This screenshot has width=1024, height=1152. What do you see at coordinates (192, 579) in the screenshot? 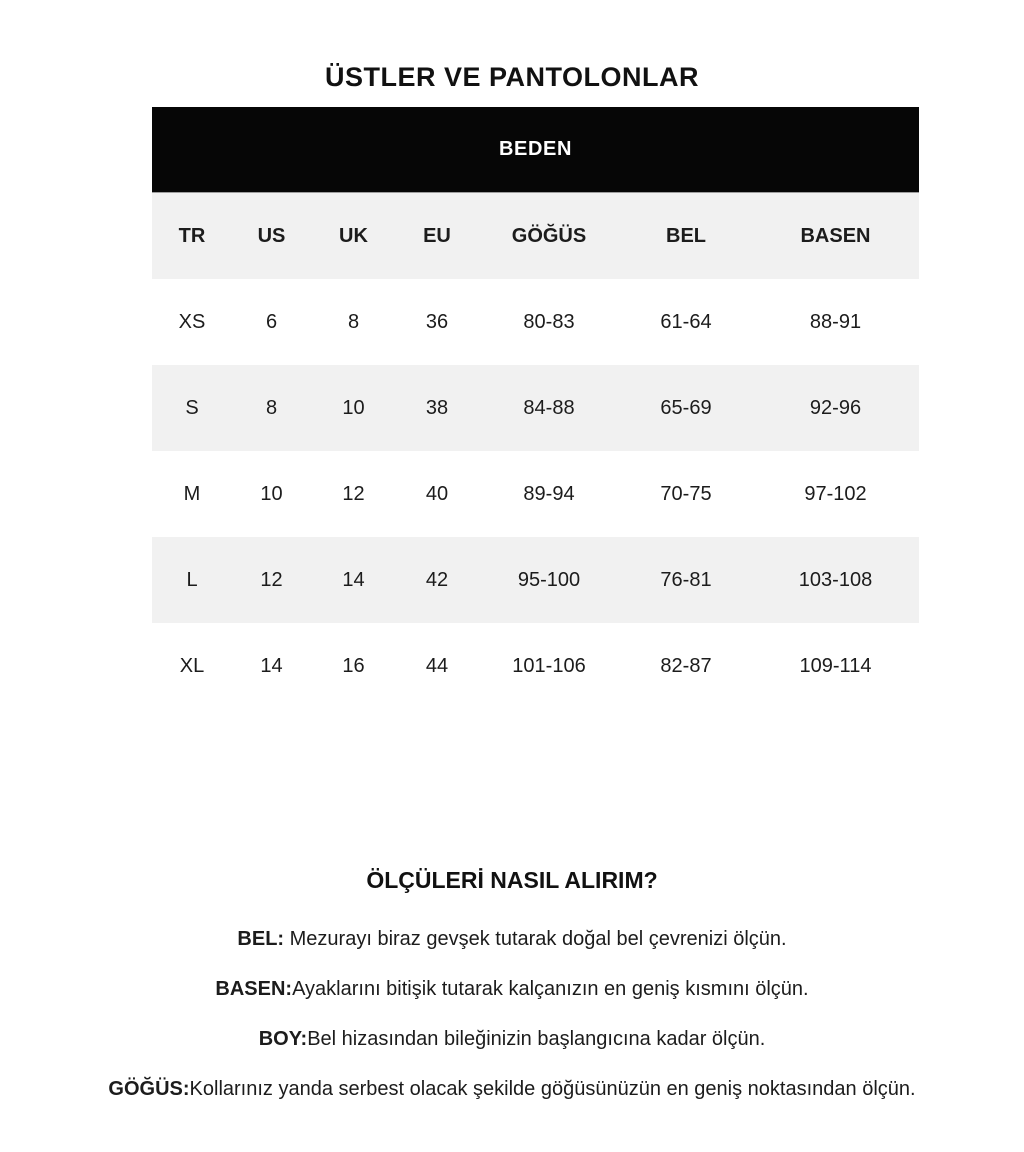
I see `size-label-cell: L` at bounding box center [192, 579].